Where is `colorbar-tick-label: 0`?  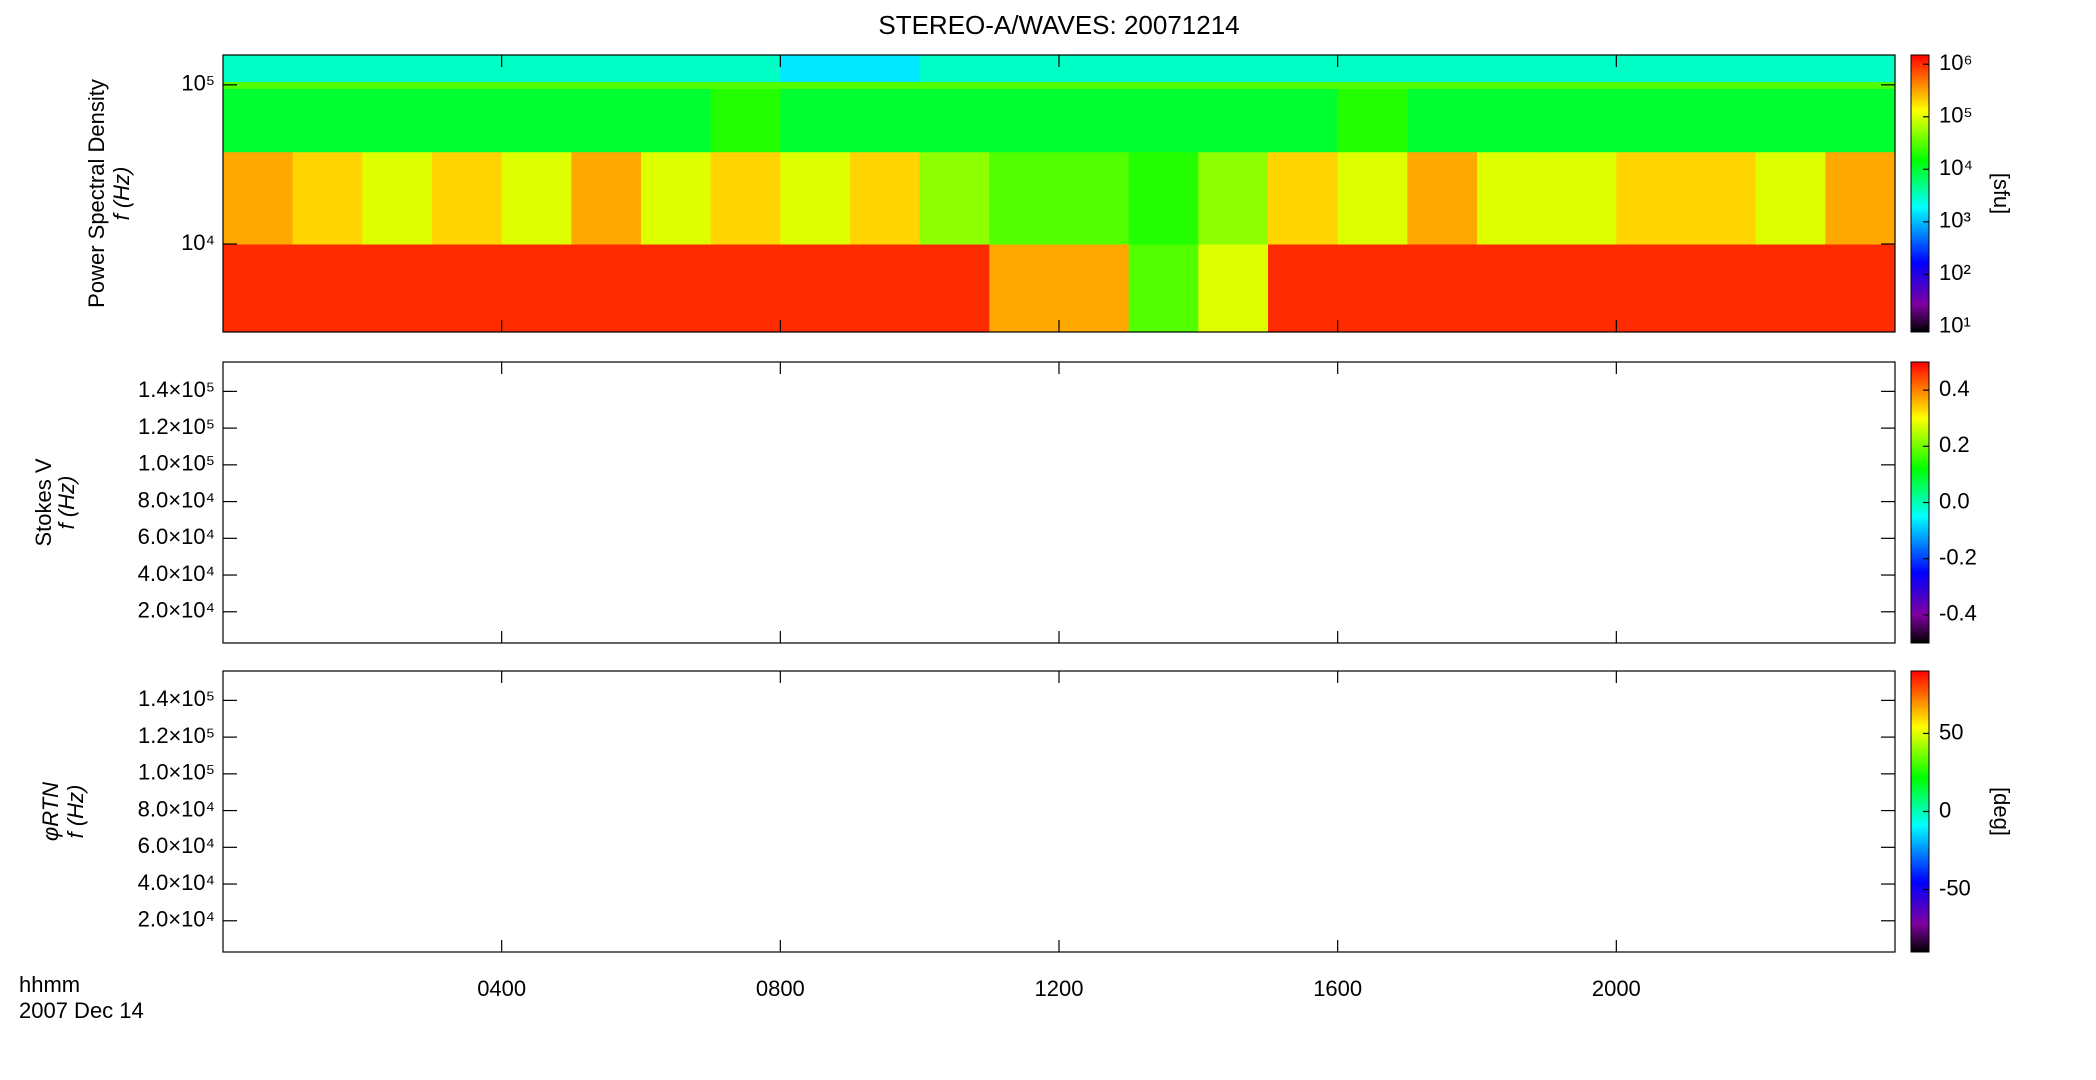 colorbar-tick-label: 0 is located at coordinates (1945, 809).